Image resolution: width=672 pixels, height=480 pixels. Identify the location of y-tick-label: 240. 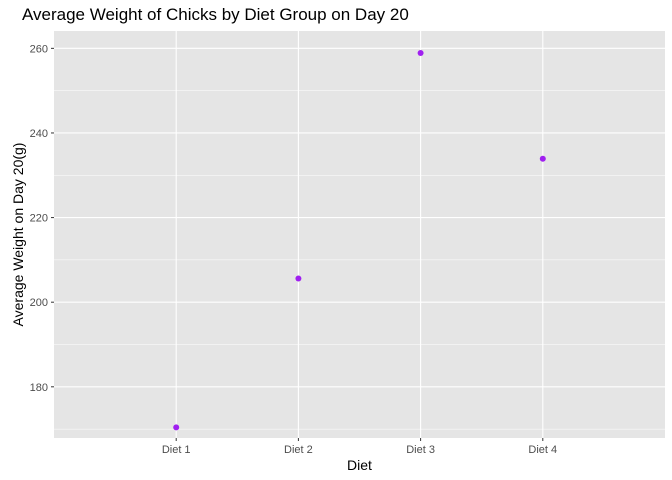
(39, 134).